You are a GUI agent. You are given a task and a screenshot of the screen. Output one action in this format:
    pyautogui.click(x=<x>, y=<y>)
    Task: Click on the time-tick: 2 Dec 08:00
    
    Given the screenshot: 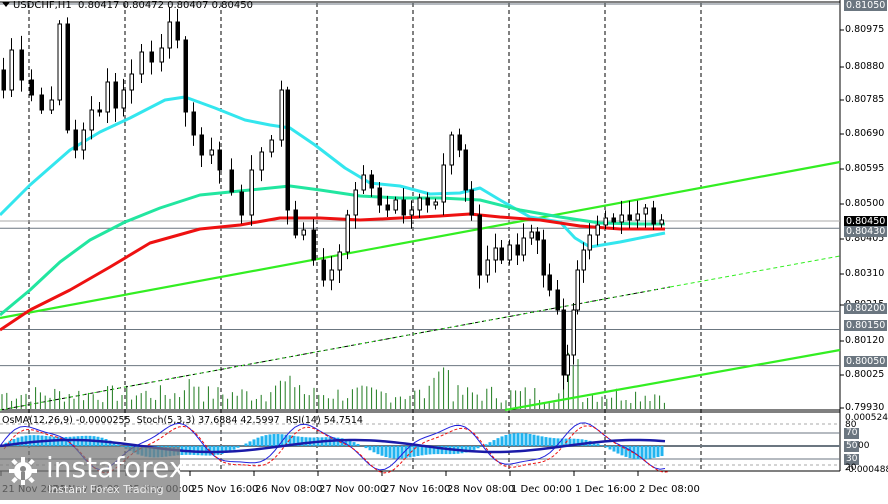 What is the action you would take?
    pyautogui.click(x=669, y=489)
    